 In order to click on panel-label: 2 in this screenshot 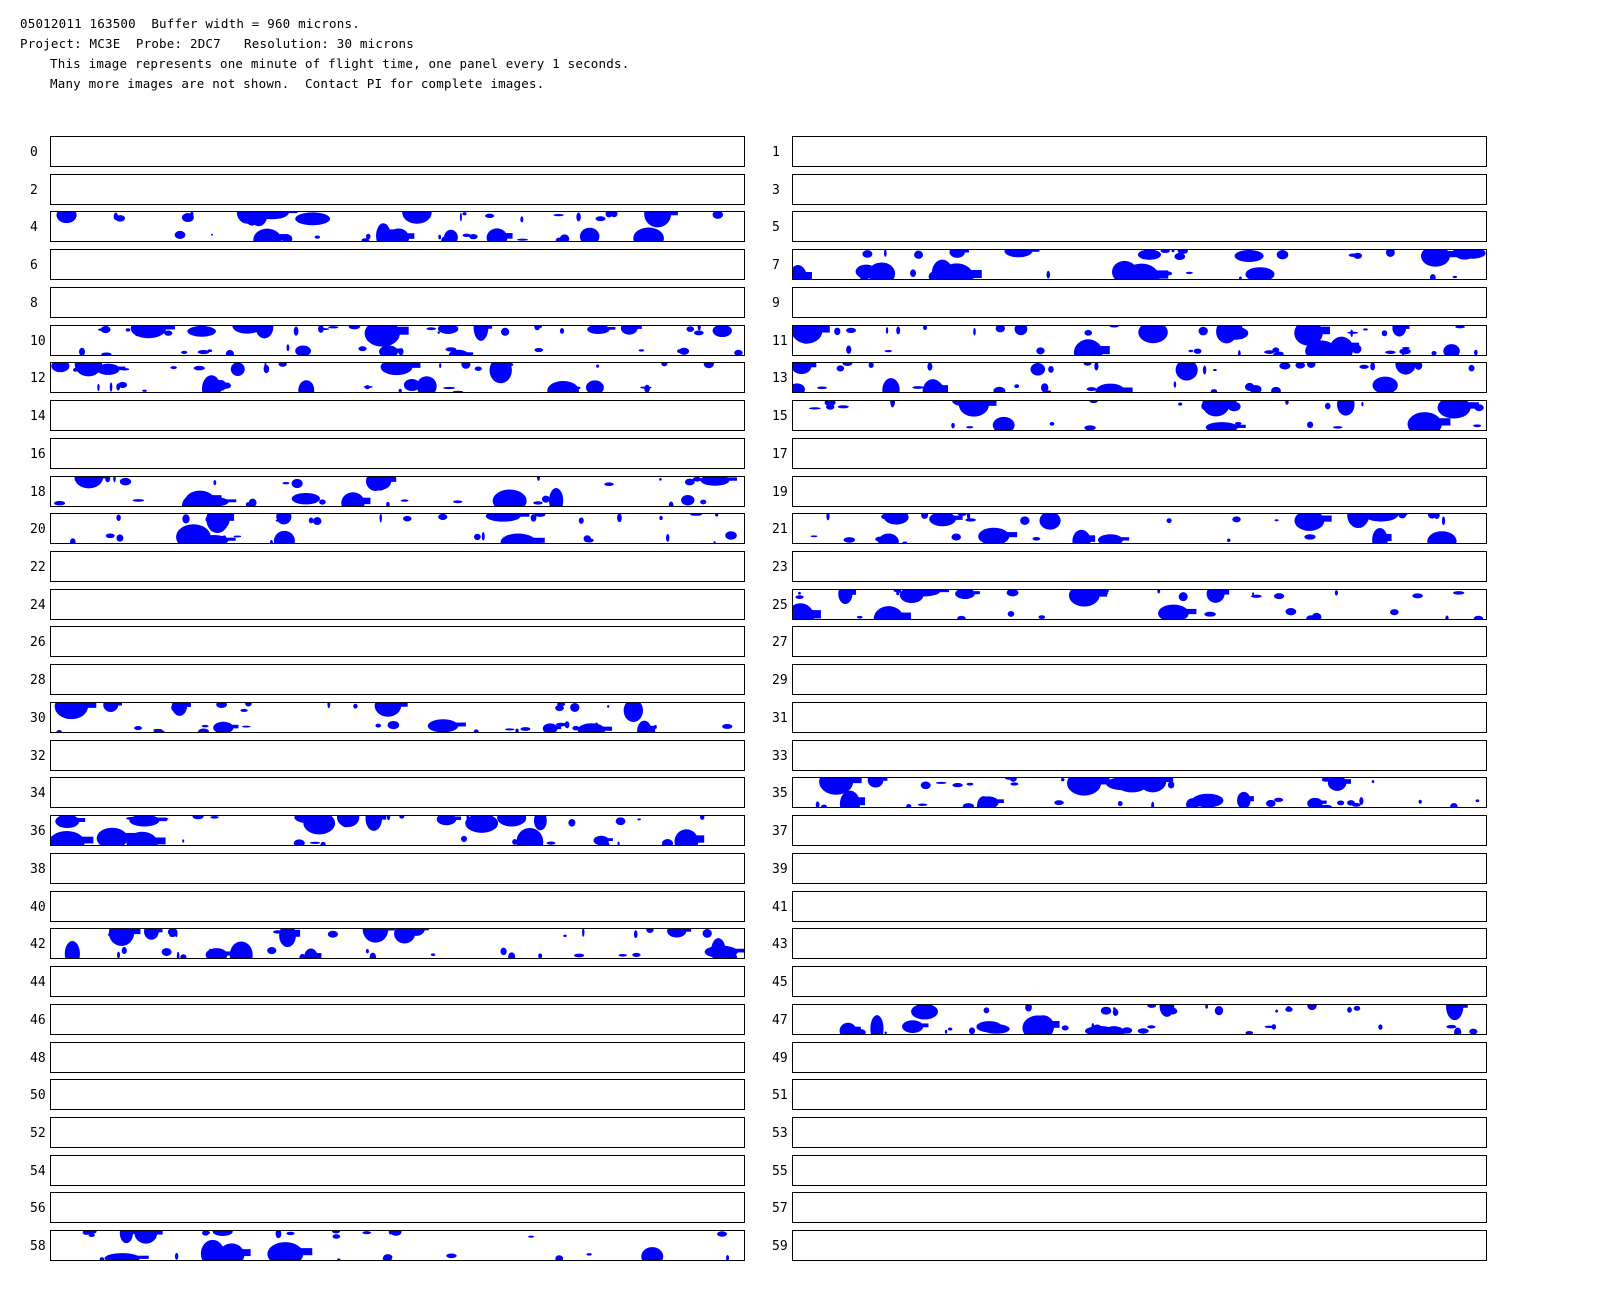, I will do `click(34, 190)`.